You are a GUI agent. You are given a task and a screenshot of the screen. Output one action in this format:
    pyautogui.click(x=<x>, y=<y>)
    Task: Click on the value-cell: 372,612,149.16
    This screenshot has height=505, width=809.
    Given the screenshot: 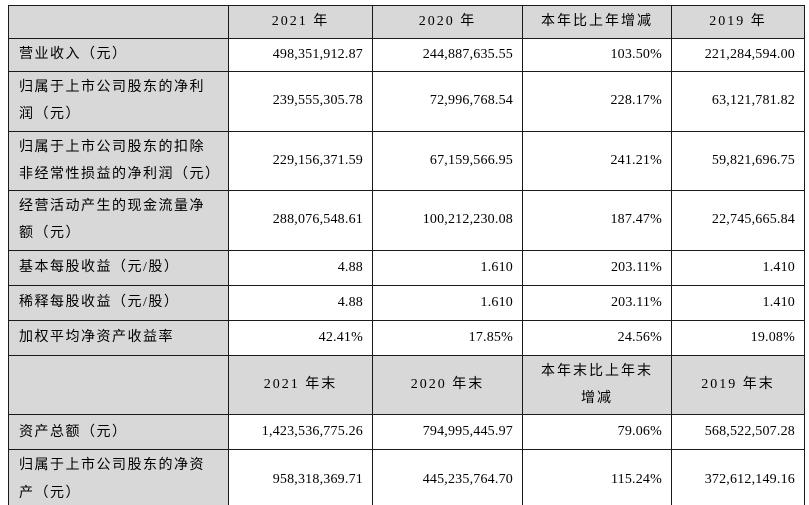 What is the action you would take?
    pyautogui.click(x=738, y=477)
    